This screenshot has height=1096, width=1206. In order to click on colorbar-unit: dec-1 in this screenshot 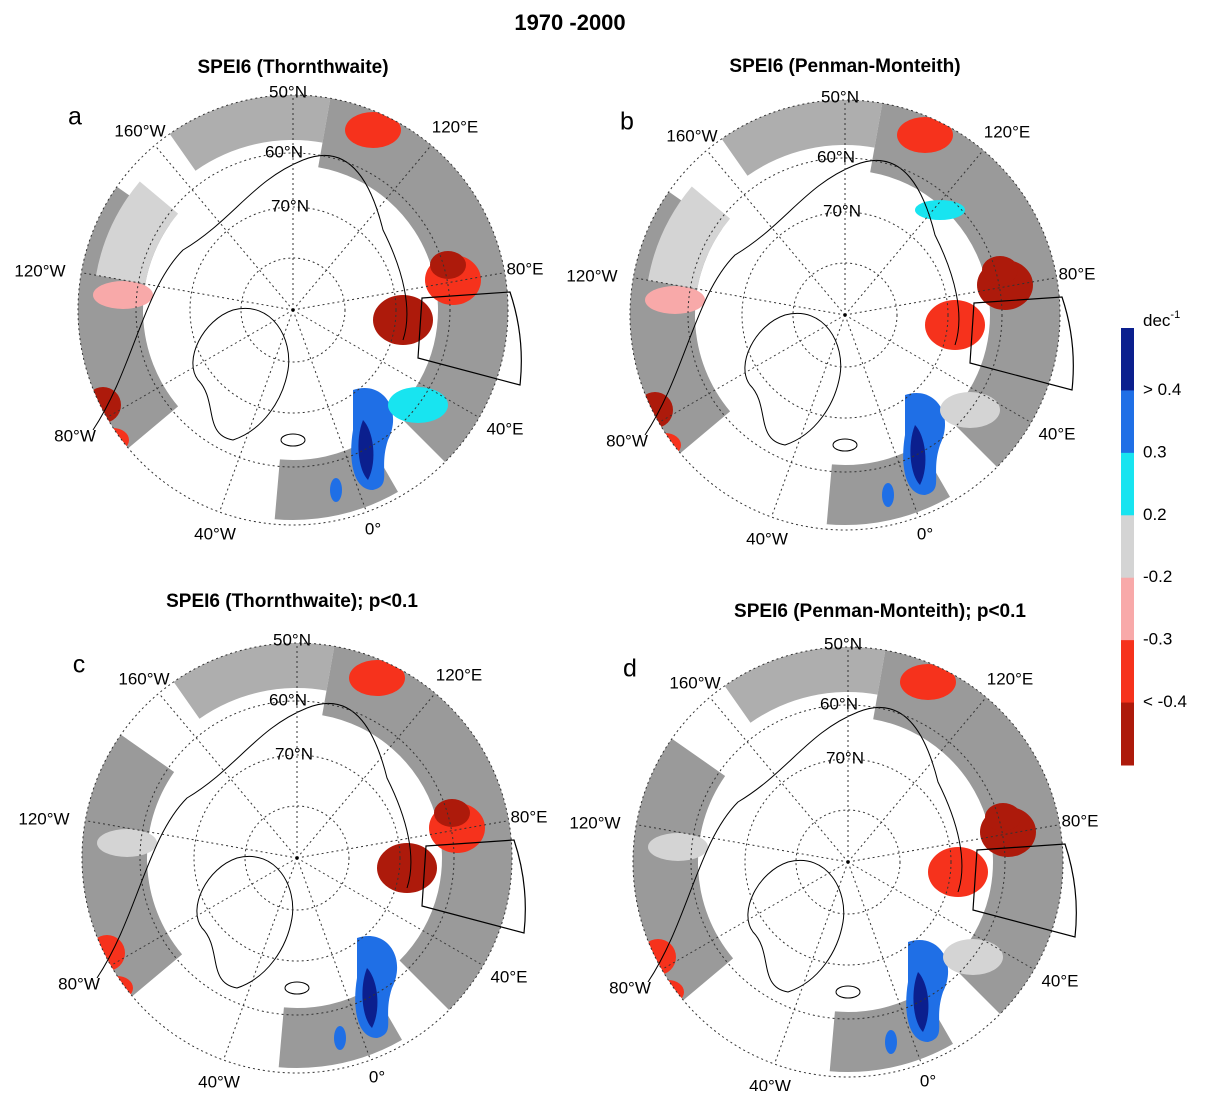, I will do `click(1161, 320)`.